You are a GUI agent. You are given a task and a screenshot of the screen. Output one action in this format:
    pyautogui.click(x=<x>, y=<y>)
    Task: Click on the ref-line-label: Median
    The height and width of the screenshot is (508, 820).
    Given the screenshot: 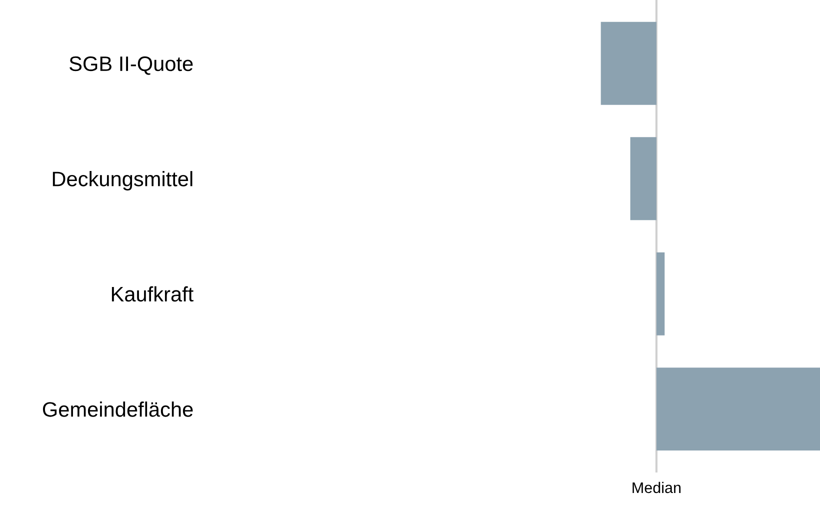 What is the action you would take?
    pyautogui.click(x=656, y=488)
    